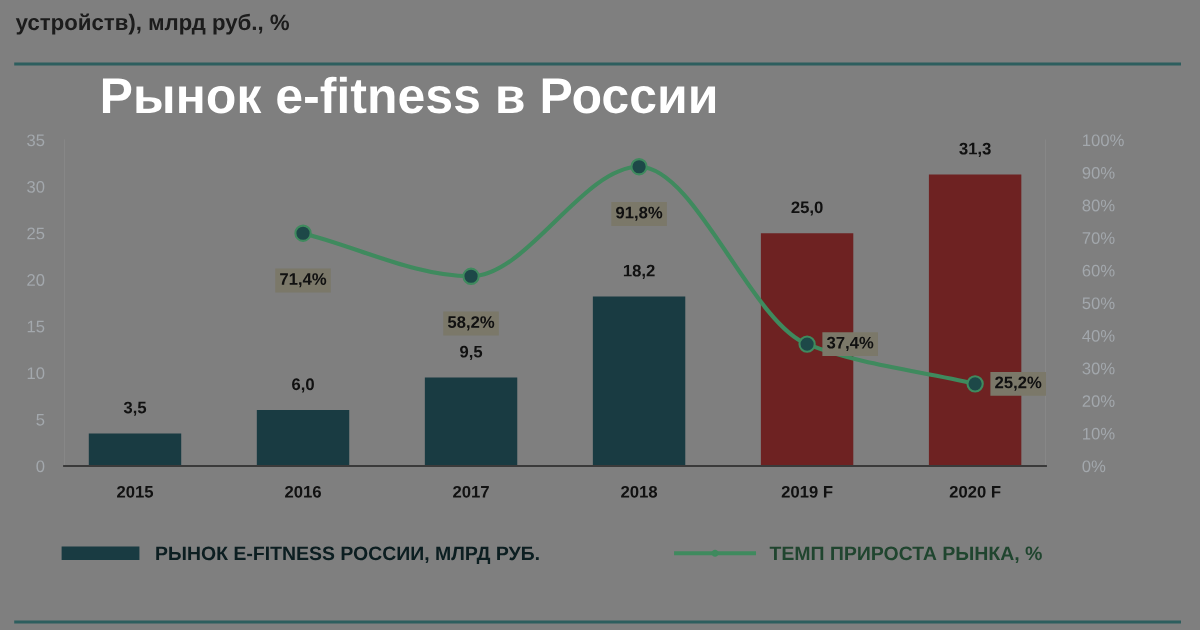 This screenshot has height=630, width=1200. I want to click on data-label: 37,4%, so click(850, 343).